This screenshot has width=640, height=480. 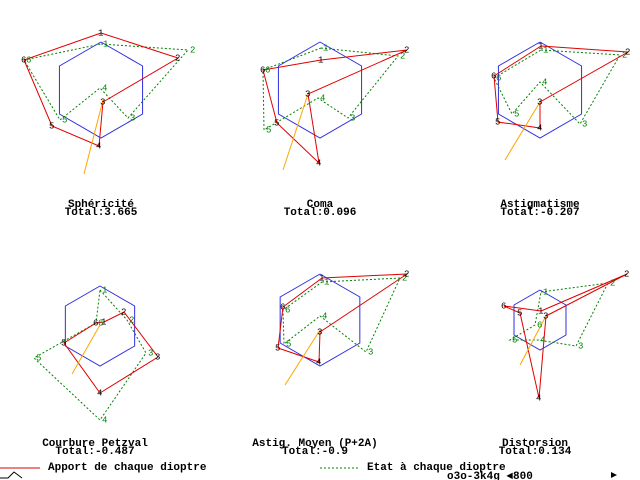 What do you see at coordinates (101, 213) in the screenshot?
I see `panel-total: Total:3.665` at bounding box center [101, 213].